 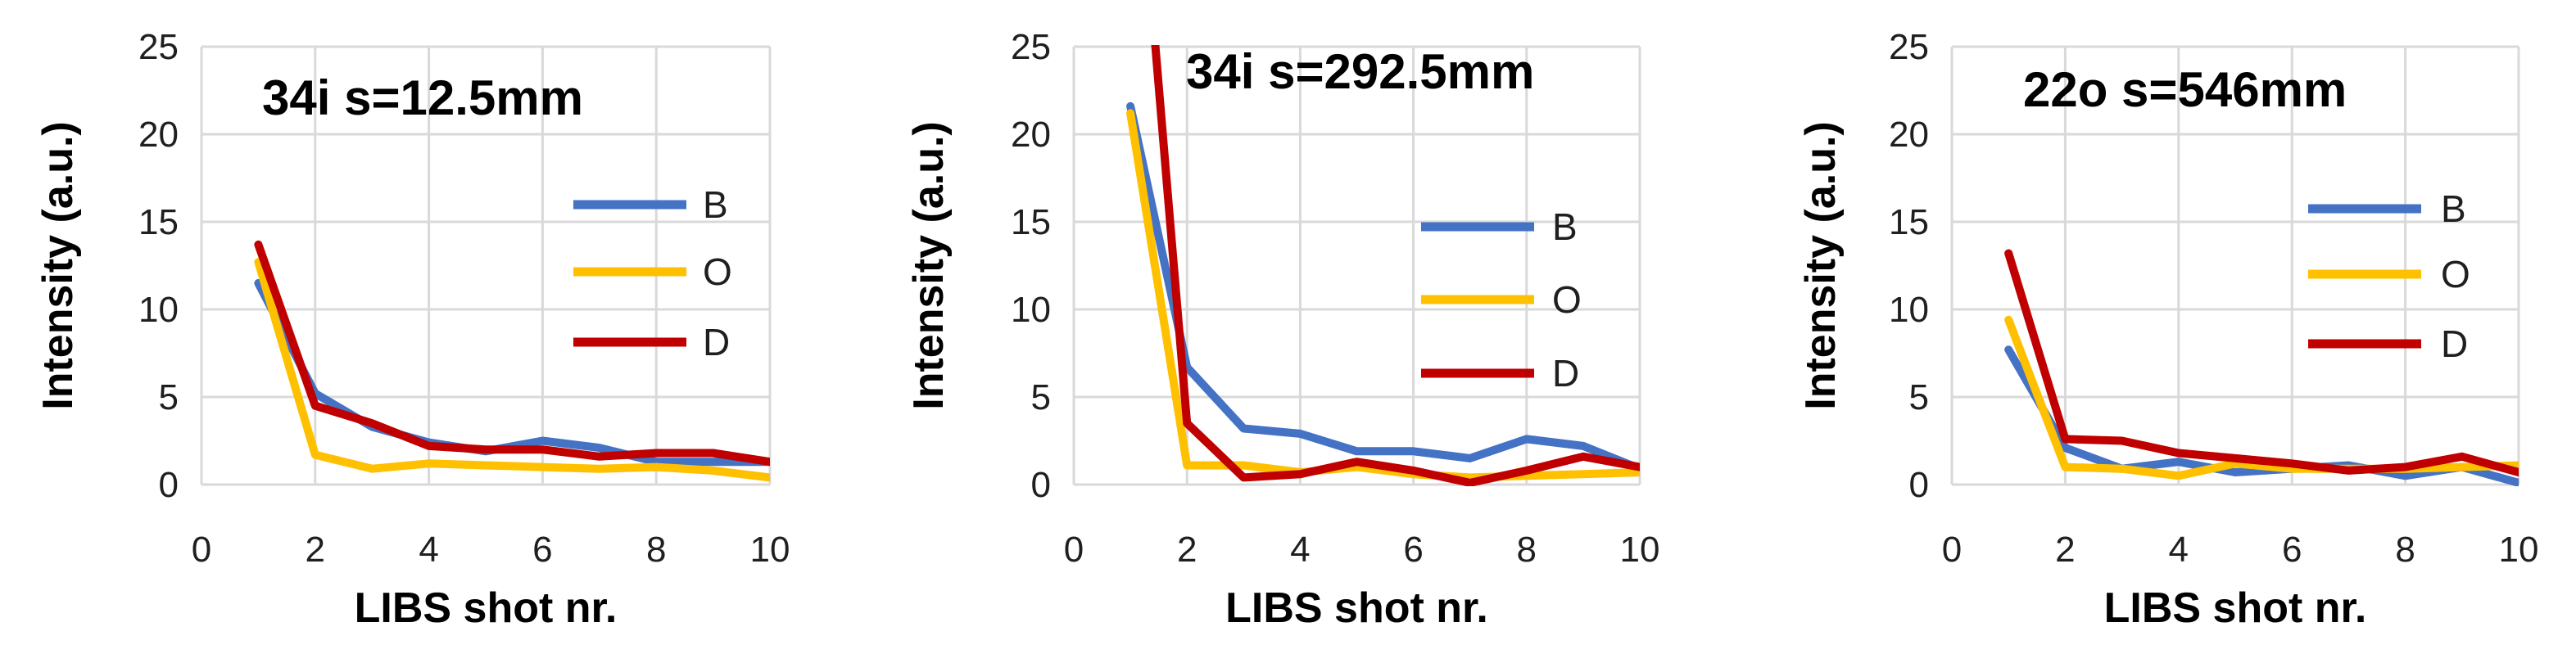 I want to click on chart-title: 34i s=12.5mm, so click(x=422, y=98).